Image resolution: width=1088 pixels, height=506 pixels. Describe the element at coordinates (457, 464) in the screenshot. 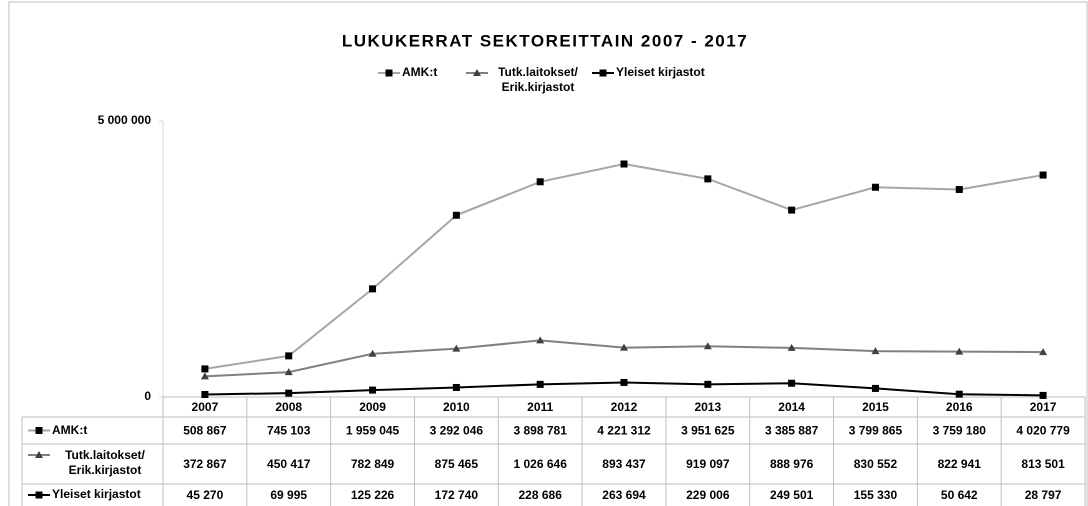

I see `table-value: 875 465` at that location.